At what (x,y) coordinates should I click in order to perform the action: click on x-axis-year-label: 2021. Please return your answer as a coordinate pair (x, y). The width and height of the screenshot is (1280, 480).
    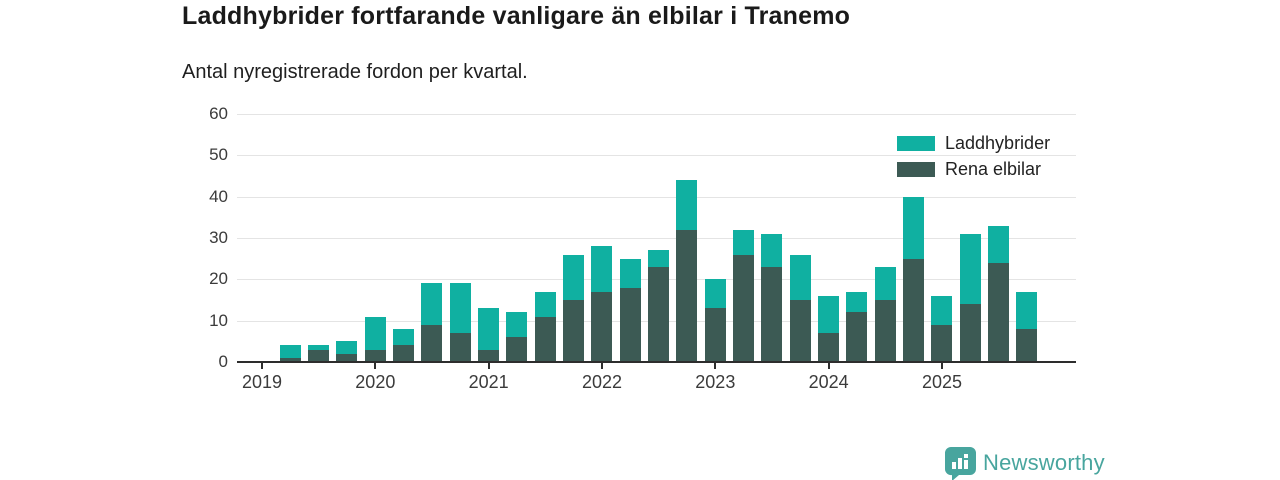
    Looking at the image, I should click on (488, 382).